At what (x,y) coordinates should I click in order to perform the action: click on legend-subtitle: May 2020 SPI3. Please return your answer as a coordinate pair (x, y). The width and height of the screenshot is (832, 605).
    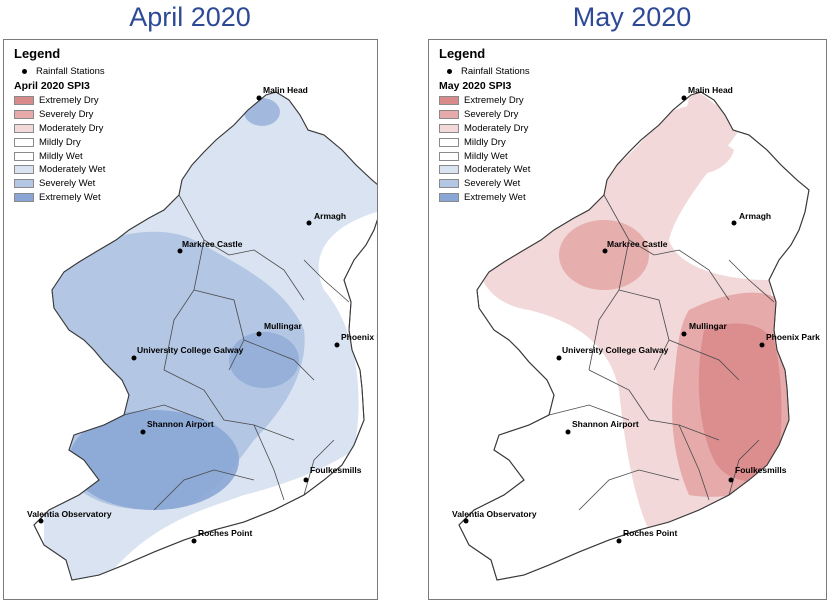
    Looking at the image, I should click on (475, 86).